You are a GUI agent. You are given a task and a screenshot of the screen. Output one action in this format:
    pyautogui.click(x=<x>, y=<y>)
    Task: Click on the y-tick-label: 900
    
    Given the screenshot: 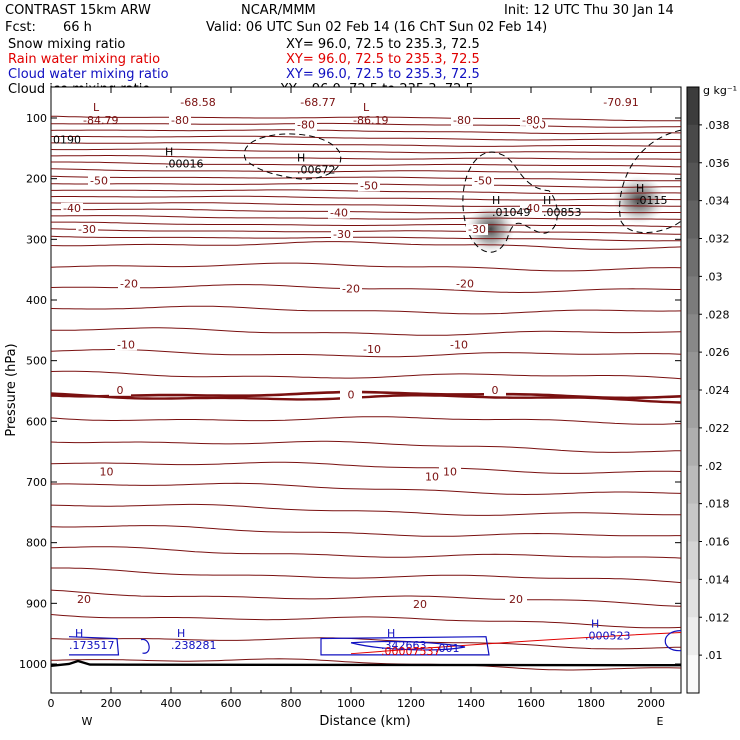 What is the action you would take?
    pyautogui.click(x=36, y=603)
    